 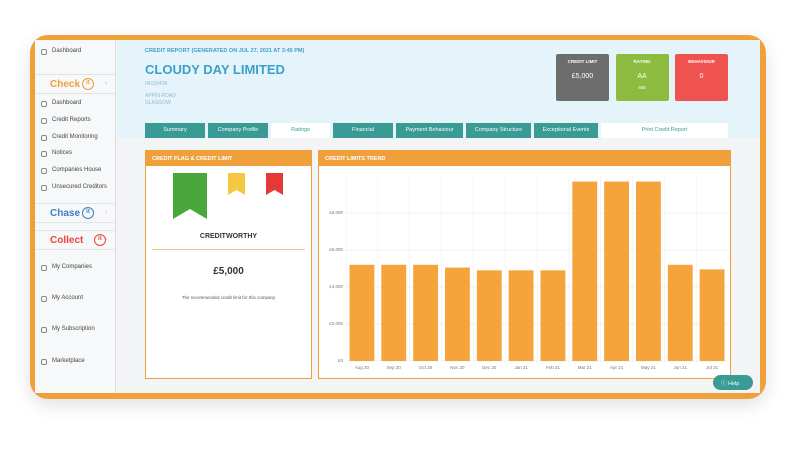 I want to click on nav-item: My Account, so click(x=75, y=299).